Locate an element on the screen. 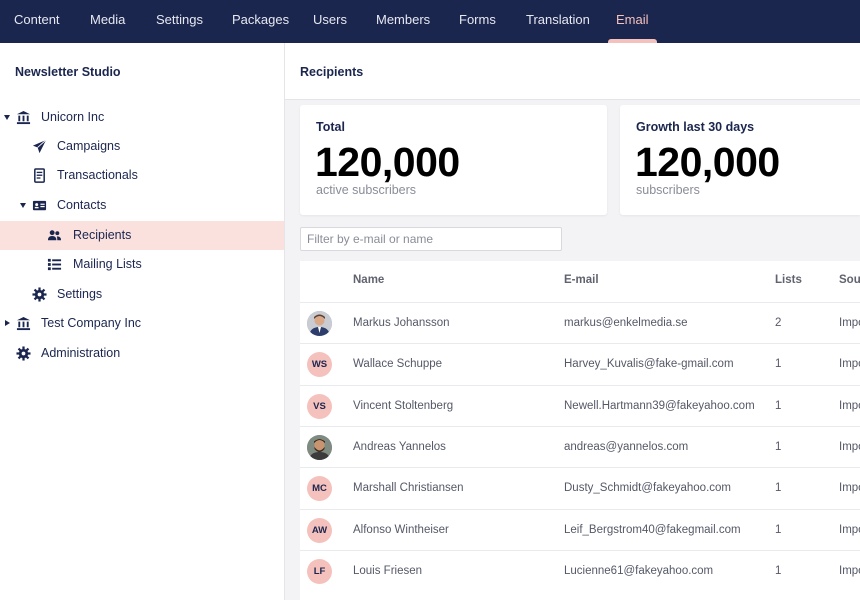 Image resolution: width=860 pixels, height=600 pixels. stat-card-title: Total is located at coordinates (330, 127).